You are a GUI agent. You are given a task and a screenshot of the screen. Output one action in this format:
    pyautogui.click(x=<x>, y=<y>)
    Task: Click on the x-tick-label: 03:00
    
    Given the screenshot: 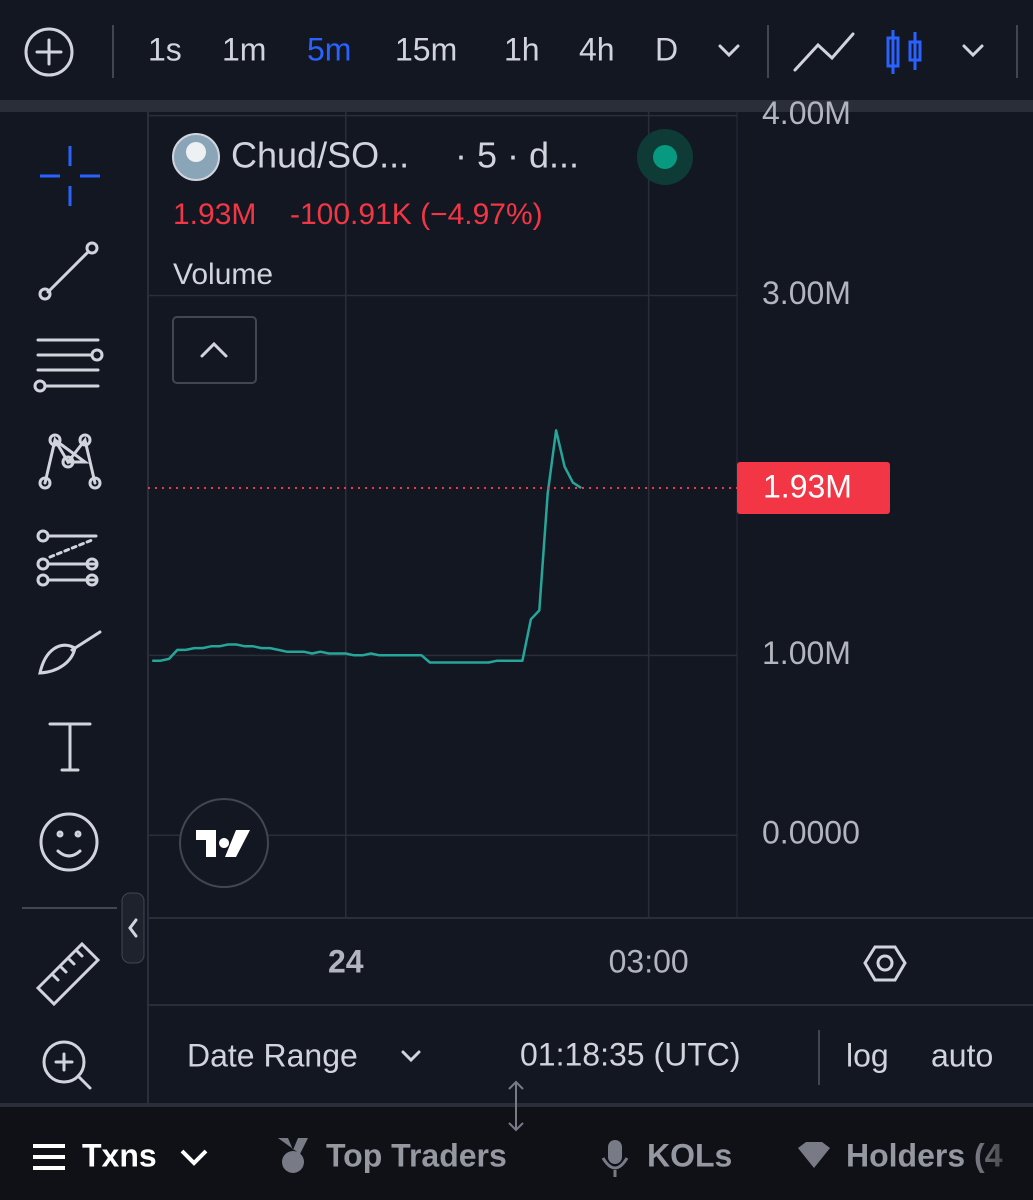 What is the action you would take?
    pyautogui.click(x=649, y=961)
    